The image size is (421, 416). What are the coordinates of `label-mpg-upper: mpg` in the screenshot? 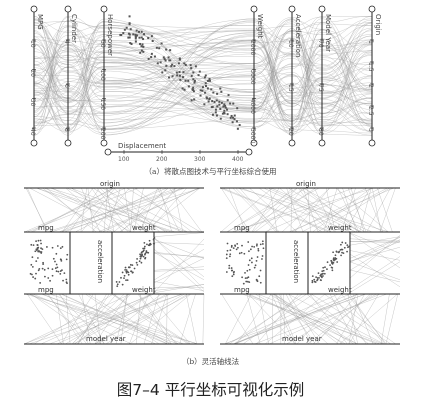 It's located at (46, 228).